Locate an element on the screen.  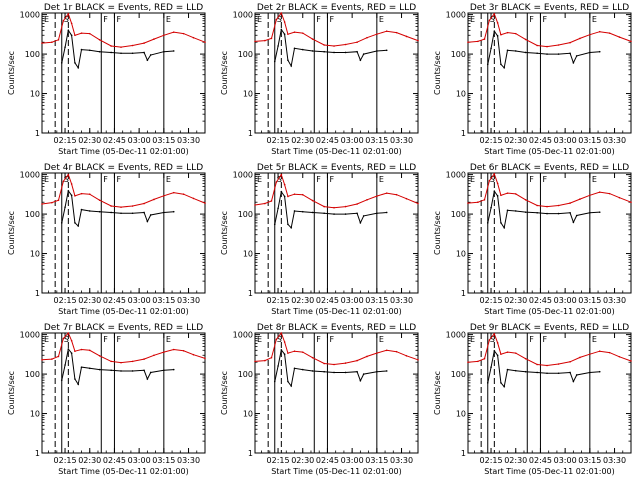
chart-title: Det 1r BLACK = Events, RED = LLD is located at coordinates (123, 8).